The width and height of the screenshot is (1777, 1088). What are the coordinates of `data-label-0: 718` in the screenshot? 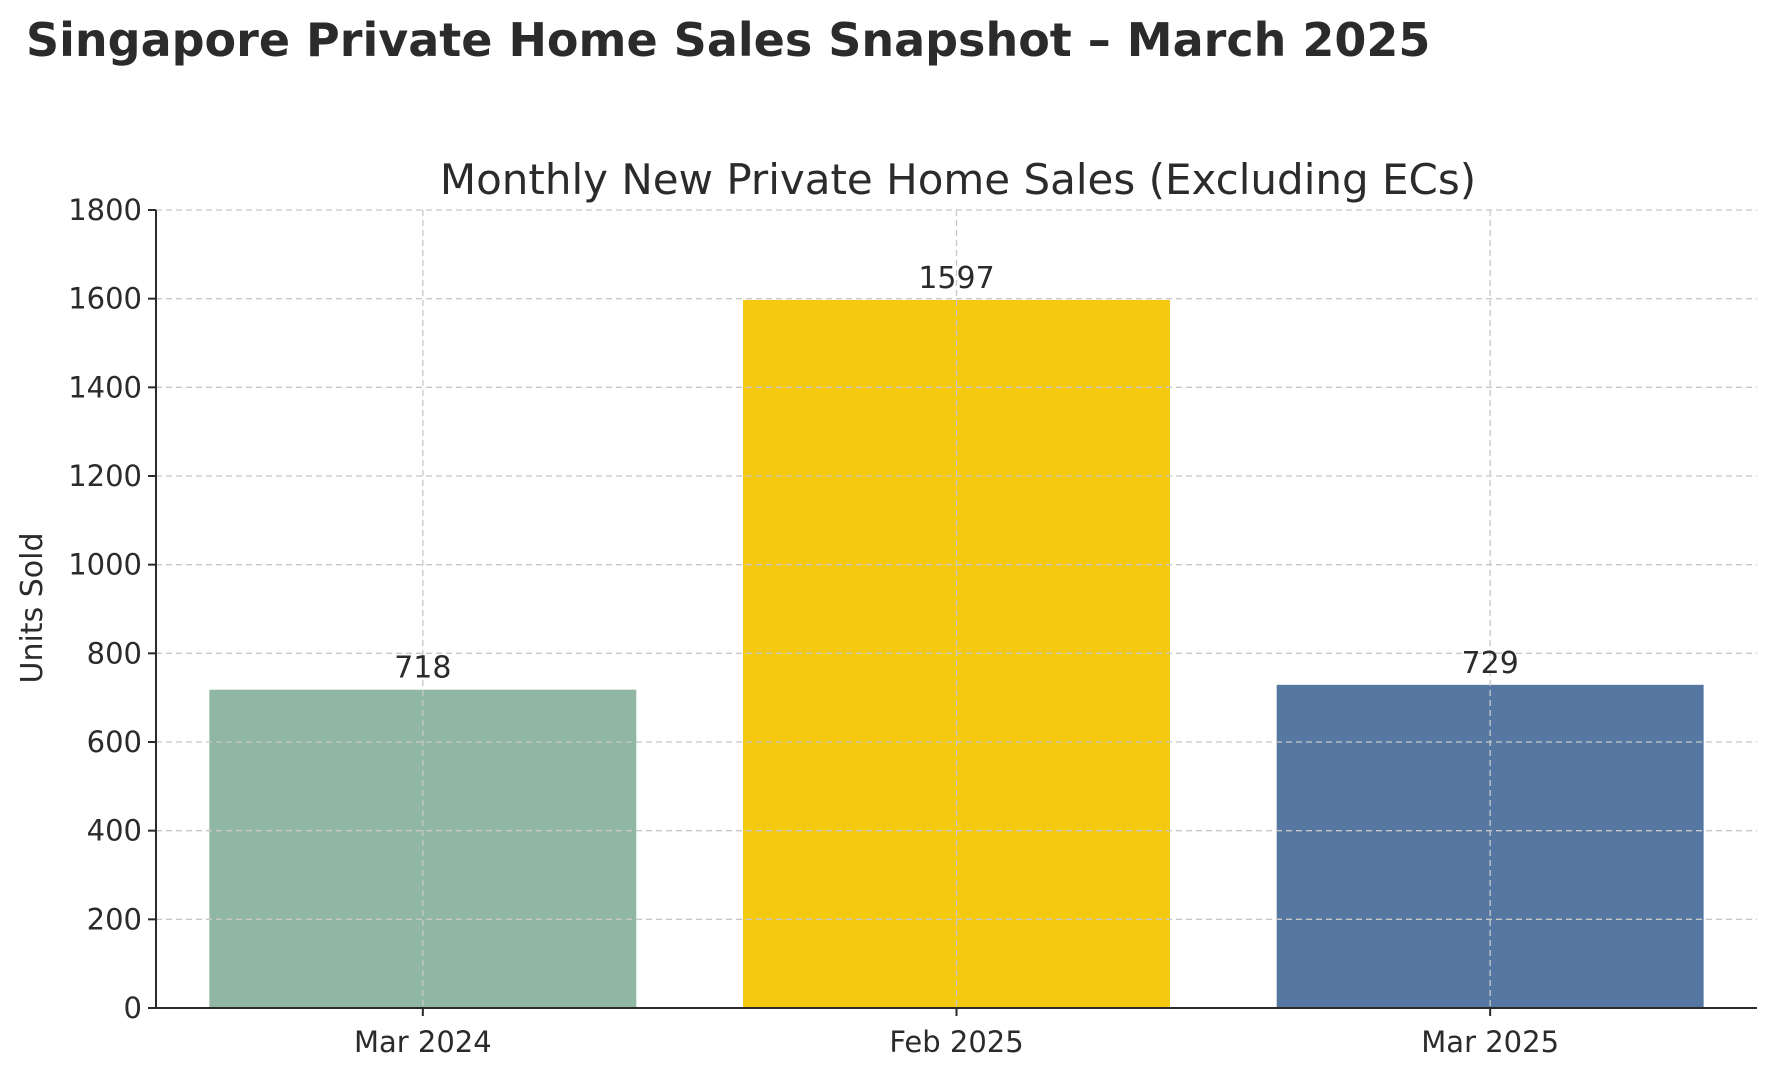 It's located at (422, 668).